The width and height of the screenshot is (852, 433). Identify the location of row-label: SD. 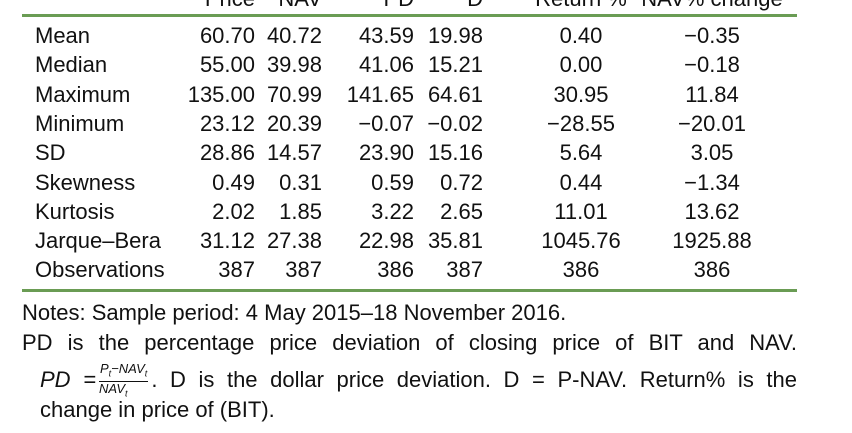
(50, 153).